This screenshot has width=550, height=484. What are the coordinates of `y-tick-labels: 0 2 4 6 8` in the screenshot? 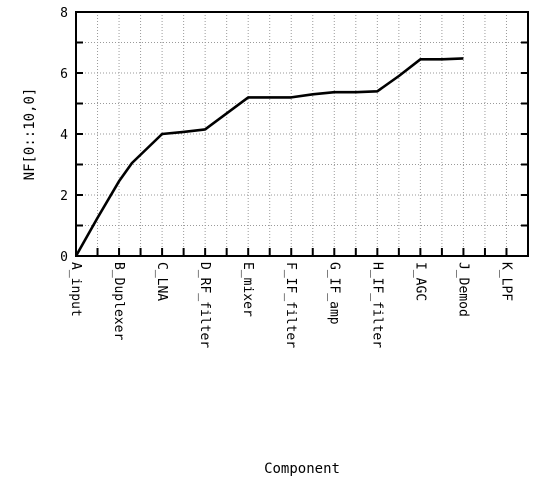 It's located at (64, 135).